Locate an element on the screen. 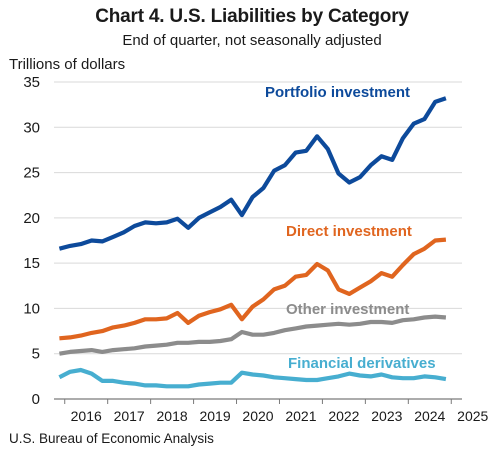 The image size is (504, 457). y-tick-label: 15 is located at coordinates (31, 263).